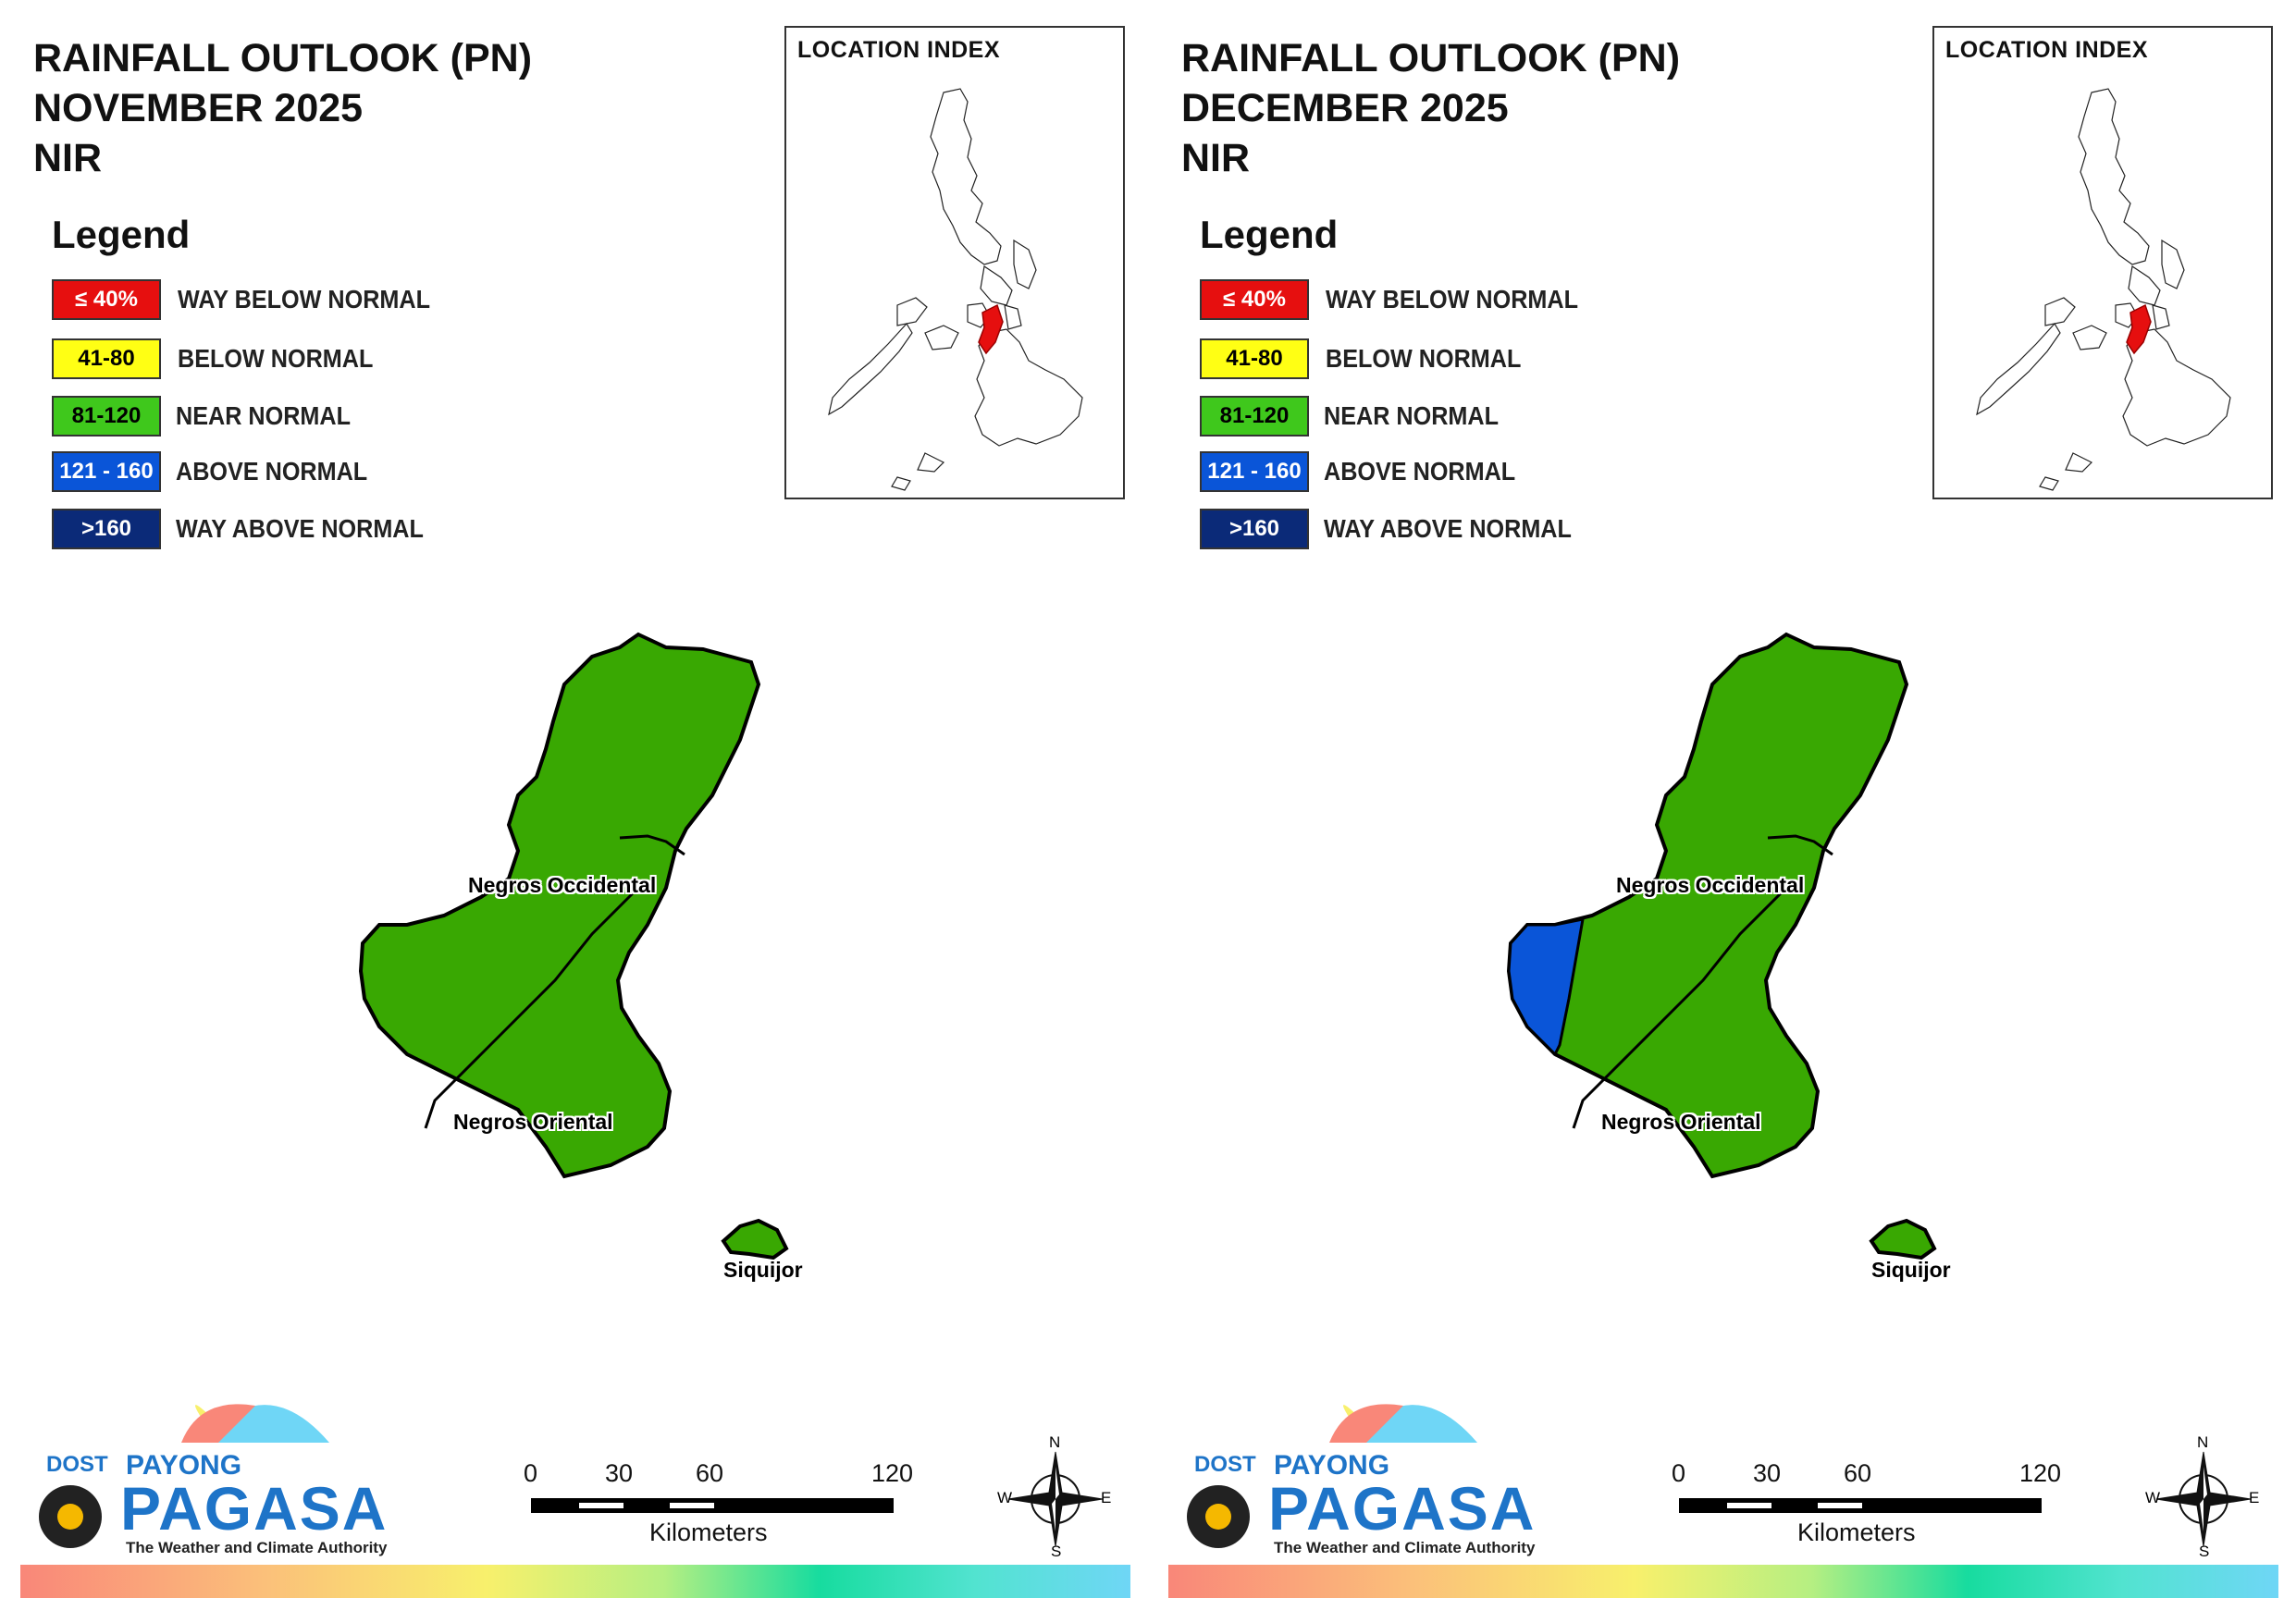 This screenshot has height=1623, width=2296. What do you see at coordinates (1225, 1464) in the screenshot?
I see `logo-dost-text: DOST` at bounding box center [1225, 1464].